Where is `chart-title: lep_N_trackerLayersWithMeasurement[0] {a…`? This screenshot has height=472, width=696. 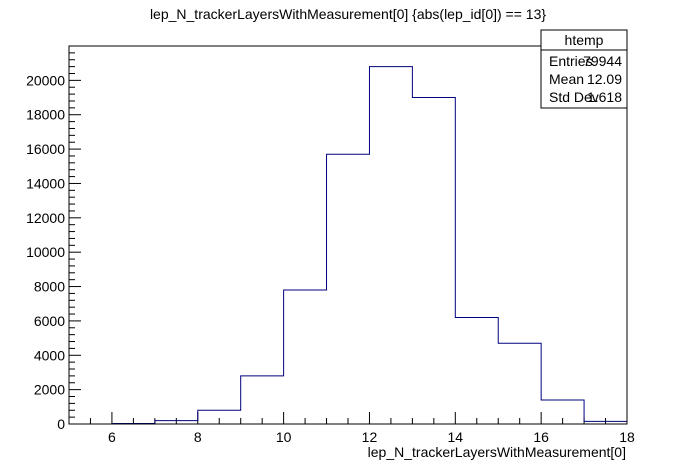
chart-title: lep_N_trackerLayersWithMeasurement[0] {a… is located at coordinates (348, 14).